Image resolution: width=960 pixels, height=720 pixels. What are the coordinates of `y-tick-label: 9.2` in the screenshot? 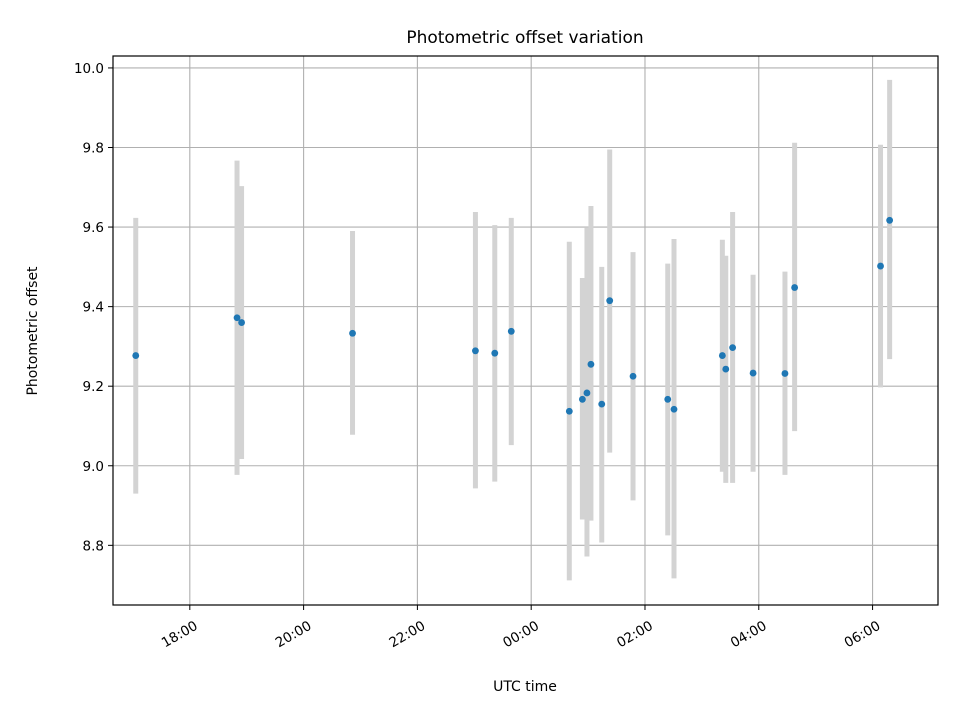 It's located at (93, 387).